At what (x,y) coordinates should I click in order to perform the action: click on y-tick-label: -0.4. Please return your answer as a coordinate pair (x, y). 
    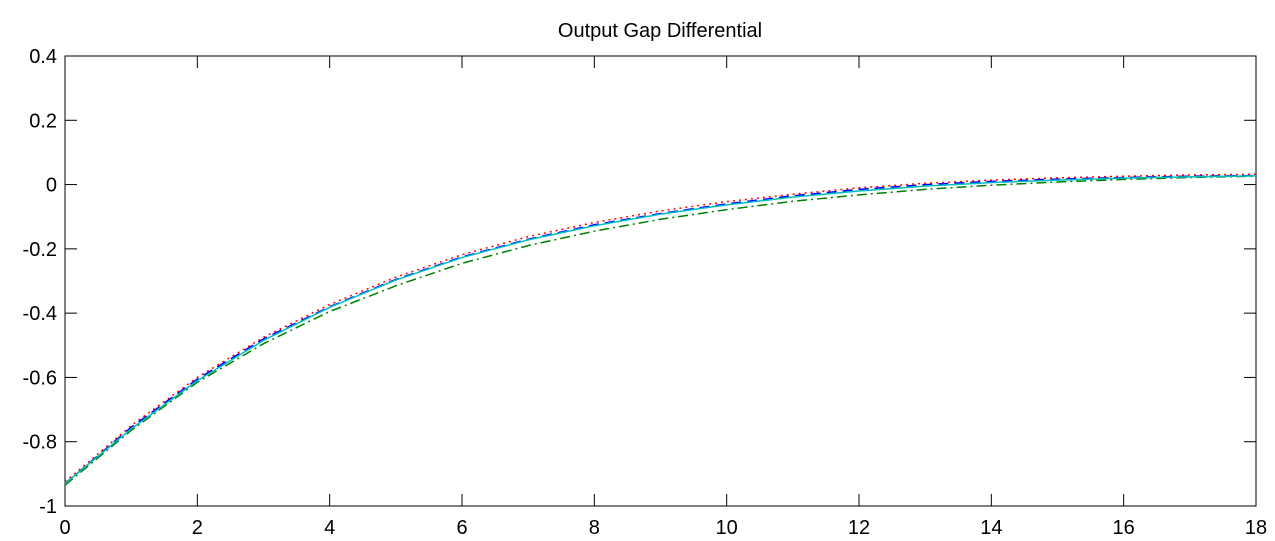
    Looking at the image, I should click on (40, 314).